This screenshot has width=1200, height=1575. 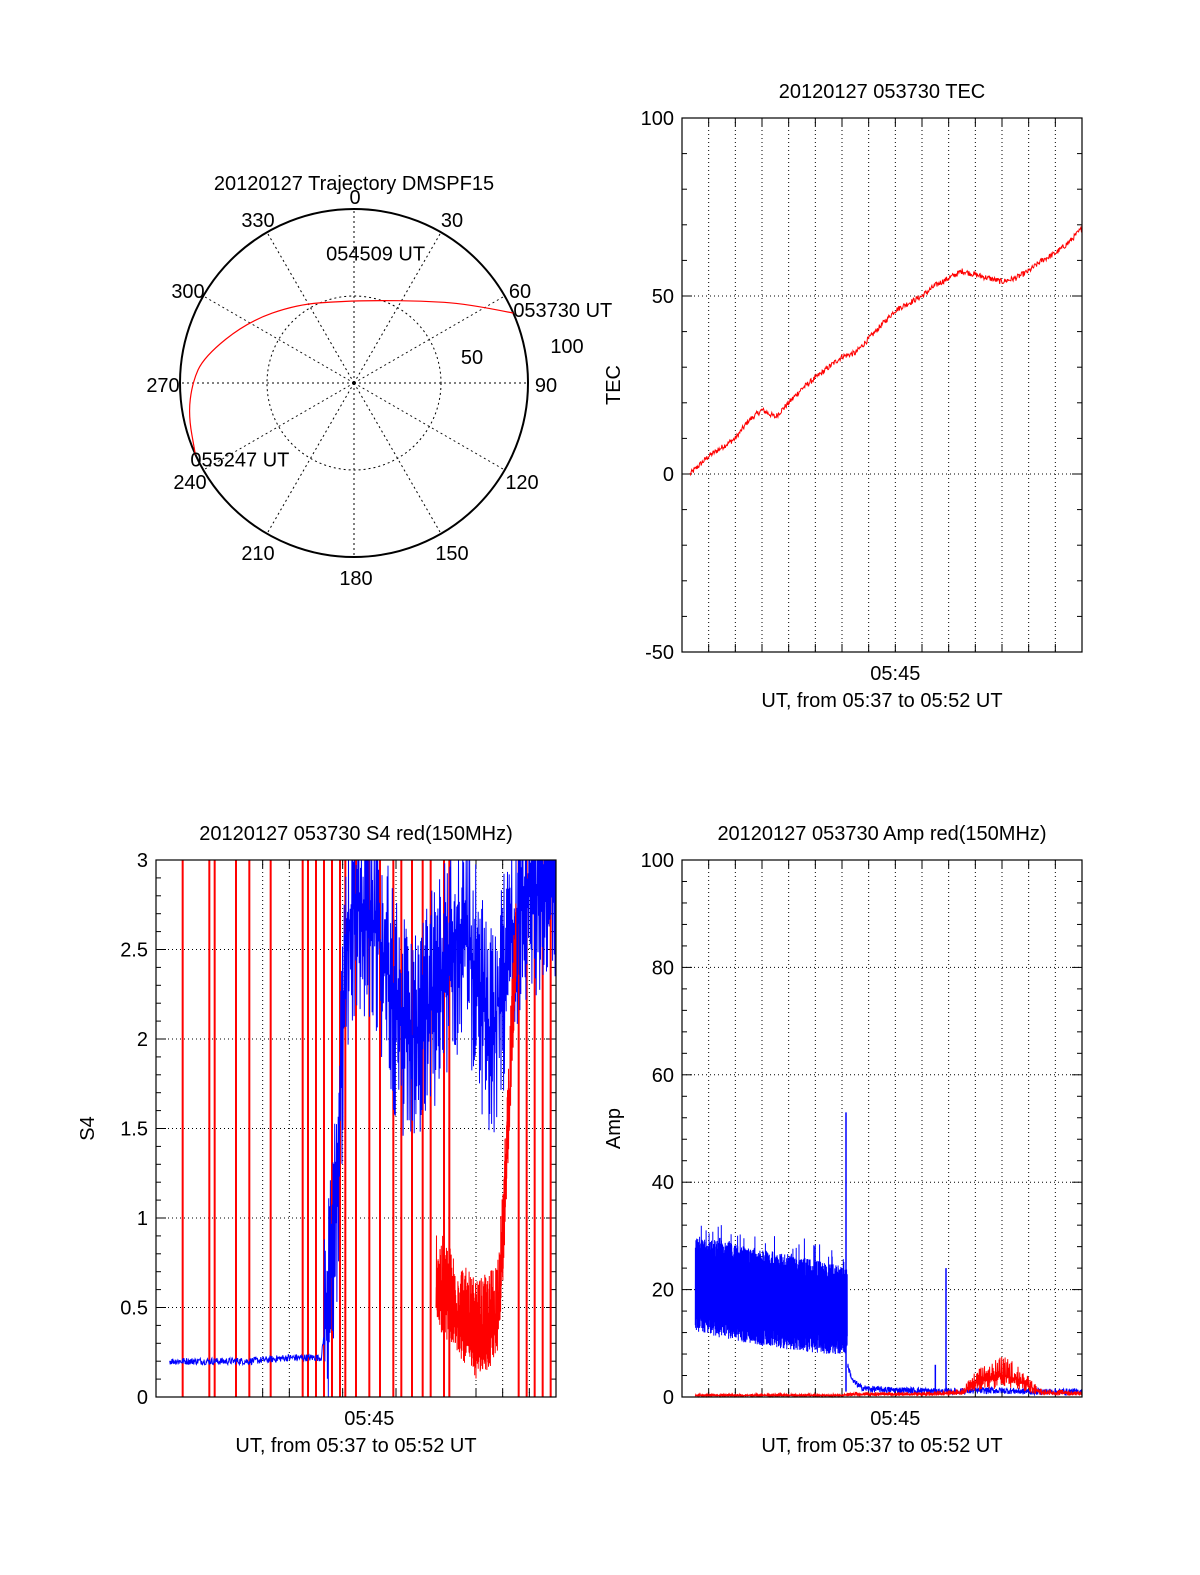 I want to click on trajectory-azimuth-label: 210, so click(x=257, y=554).